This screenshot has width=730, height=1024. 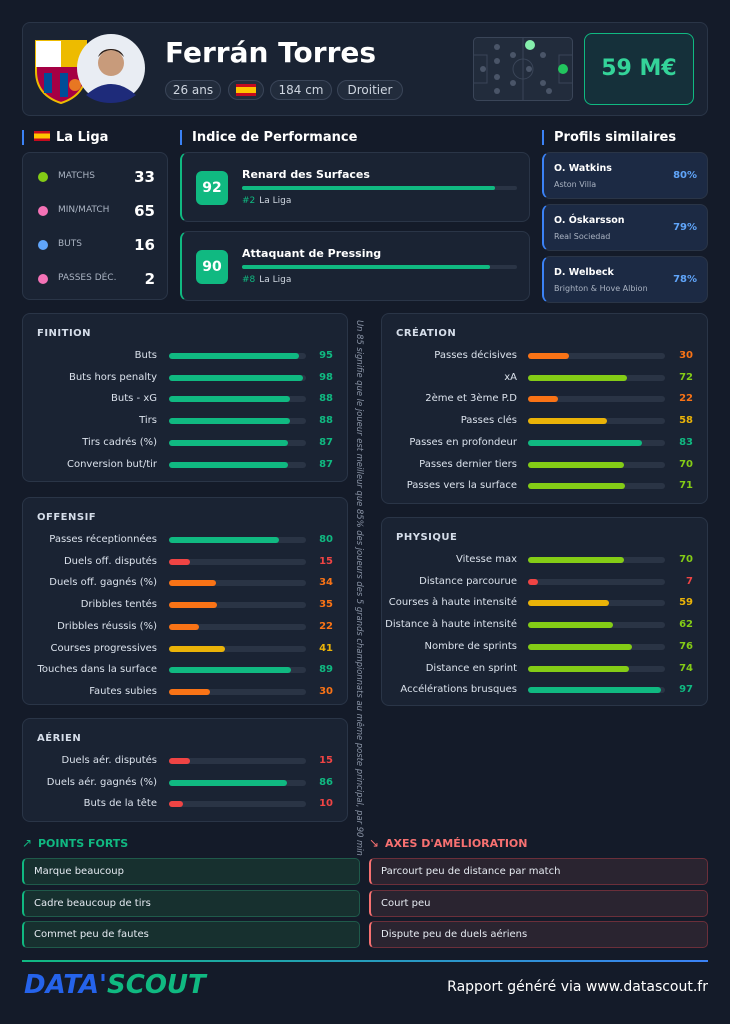 I want to click on similar-club: Brighton & Hove Albion, so click(x=601, y=288).